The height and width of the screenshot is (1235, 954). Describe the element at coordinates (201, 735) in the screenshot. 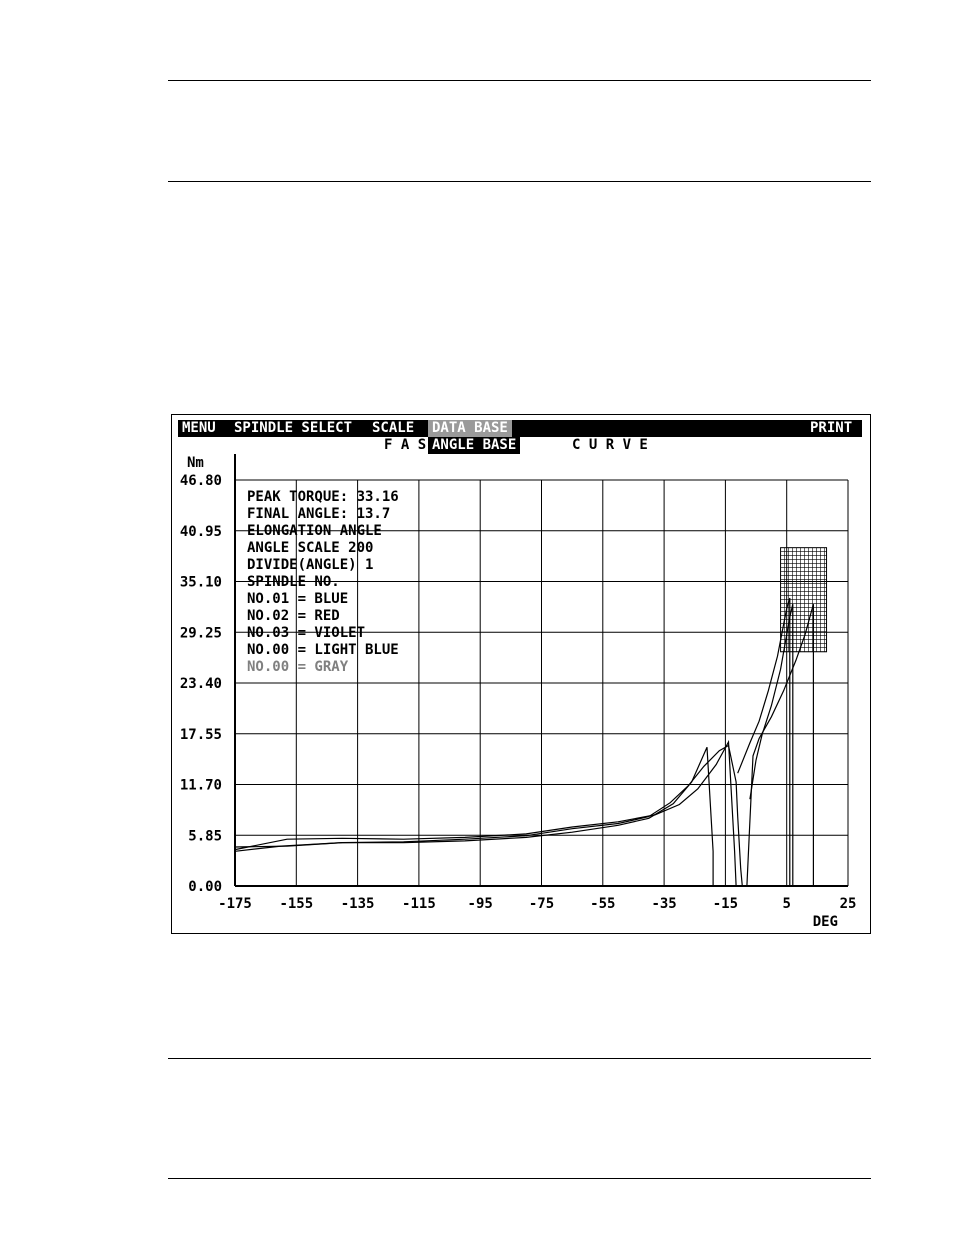

I see `y-tick-label: 17.55` at that location.